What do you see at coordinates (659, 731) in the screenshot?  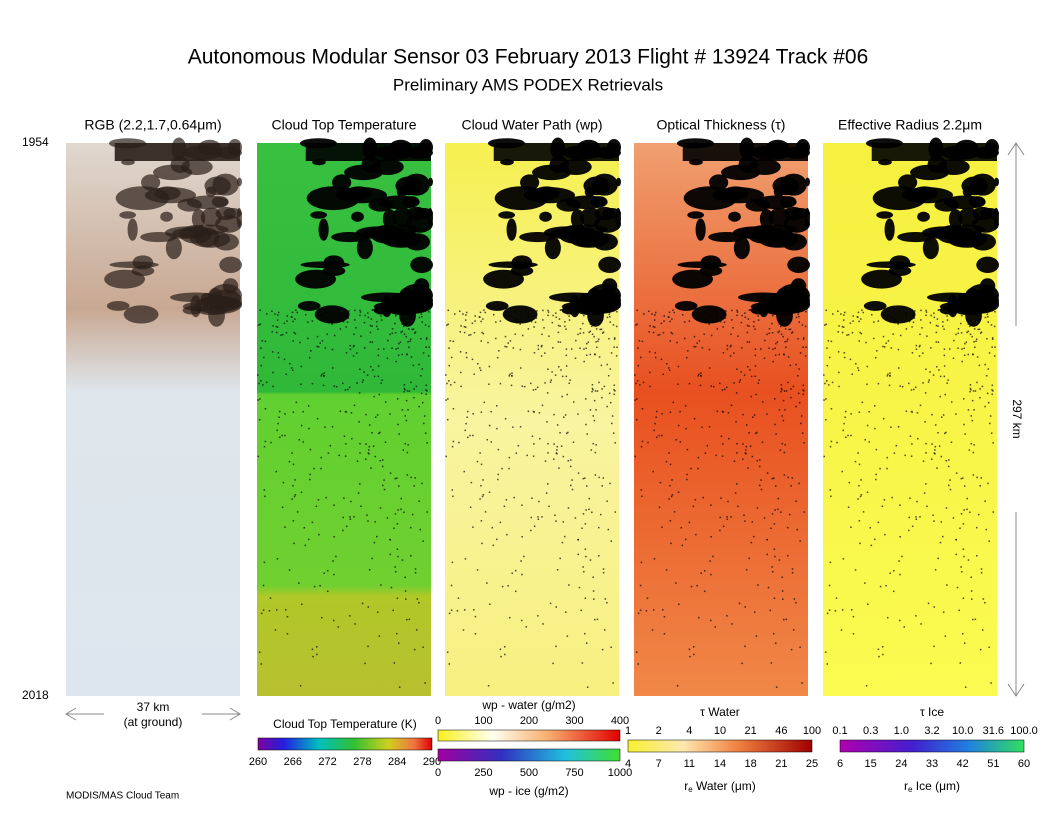 I see `colorbar-tick-label: 2` at bounding box center [659, 731].